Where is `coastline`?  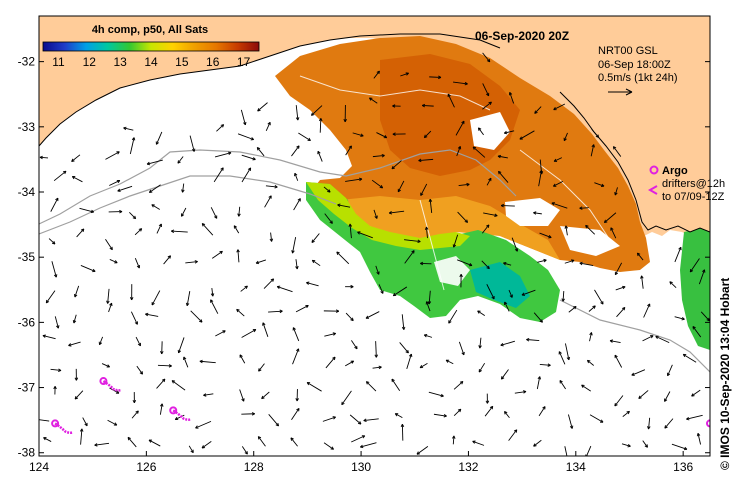
coastline is located at coordinates (270, 90).